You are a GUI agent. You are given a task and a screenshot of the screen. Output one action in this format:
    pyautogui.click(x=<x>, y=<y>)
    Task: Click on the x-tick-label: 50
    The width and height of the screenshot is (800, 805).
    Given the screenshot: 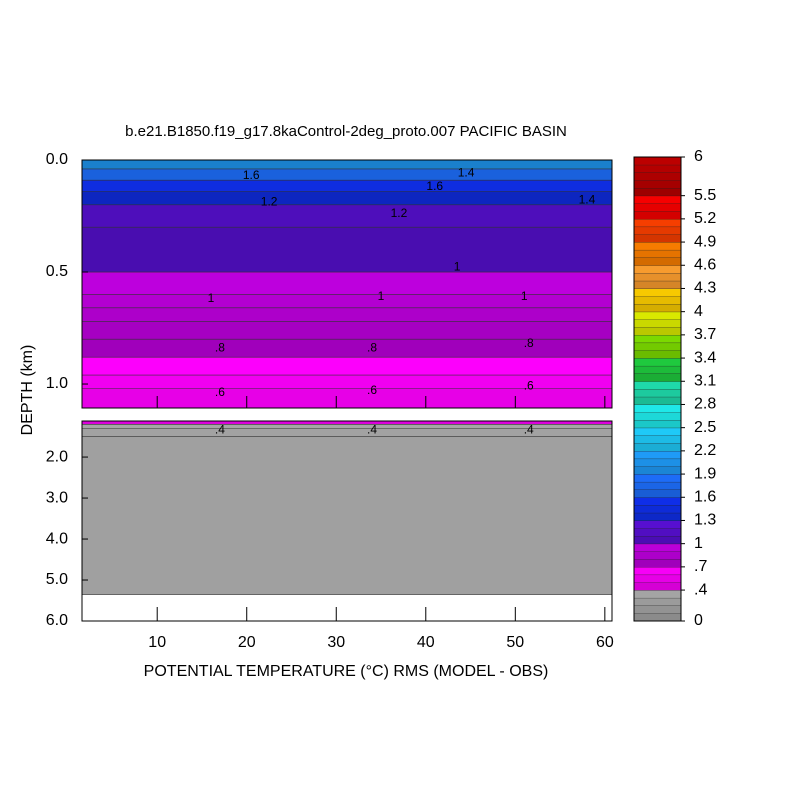 What is the action you would take?
    pyautogui.click(x=515, y=642)
    